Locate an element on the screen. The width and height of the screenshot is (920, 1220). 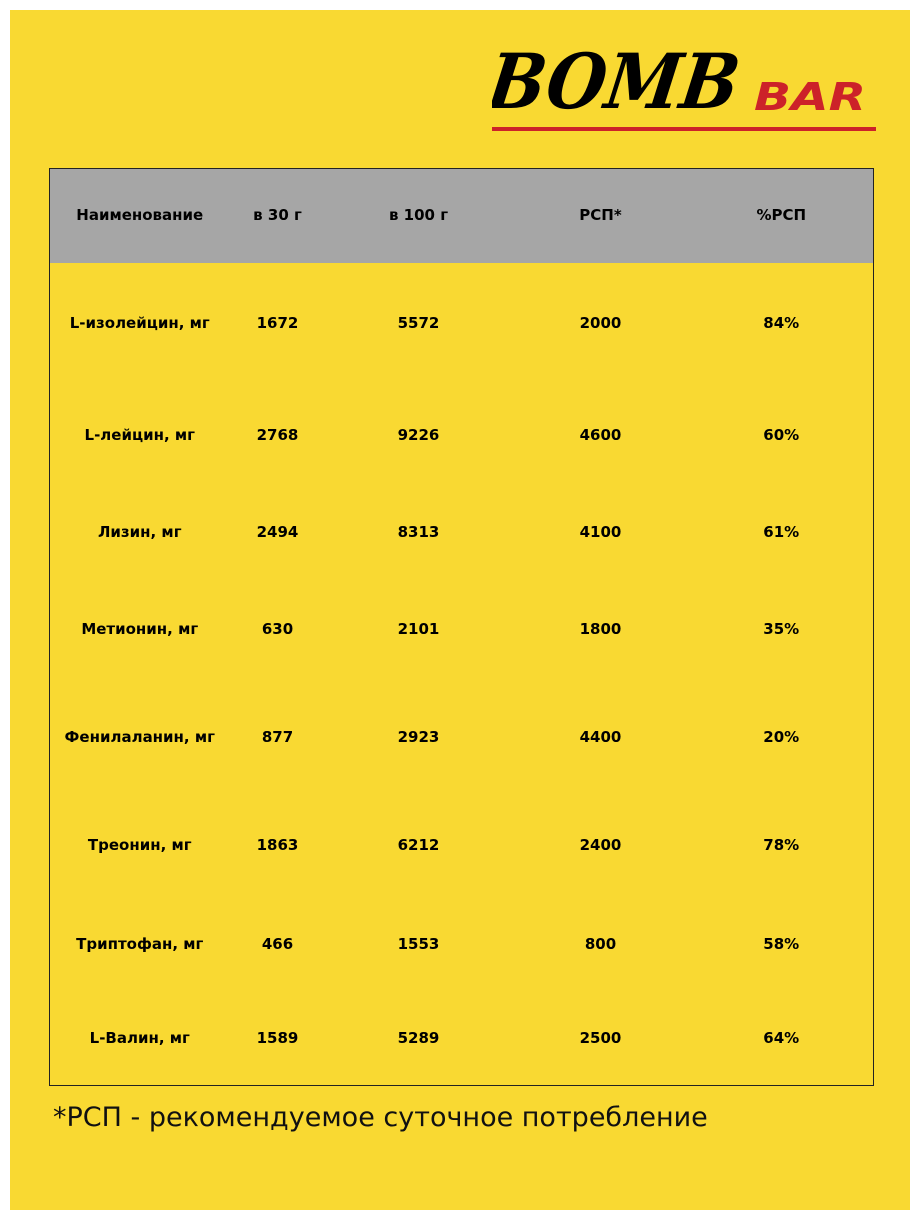
table-cell: 877 is located at coordinates (277, 736).